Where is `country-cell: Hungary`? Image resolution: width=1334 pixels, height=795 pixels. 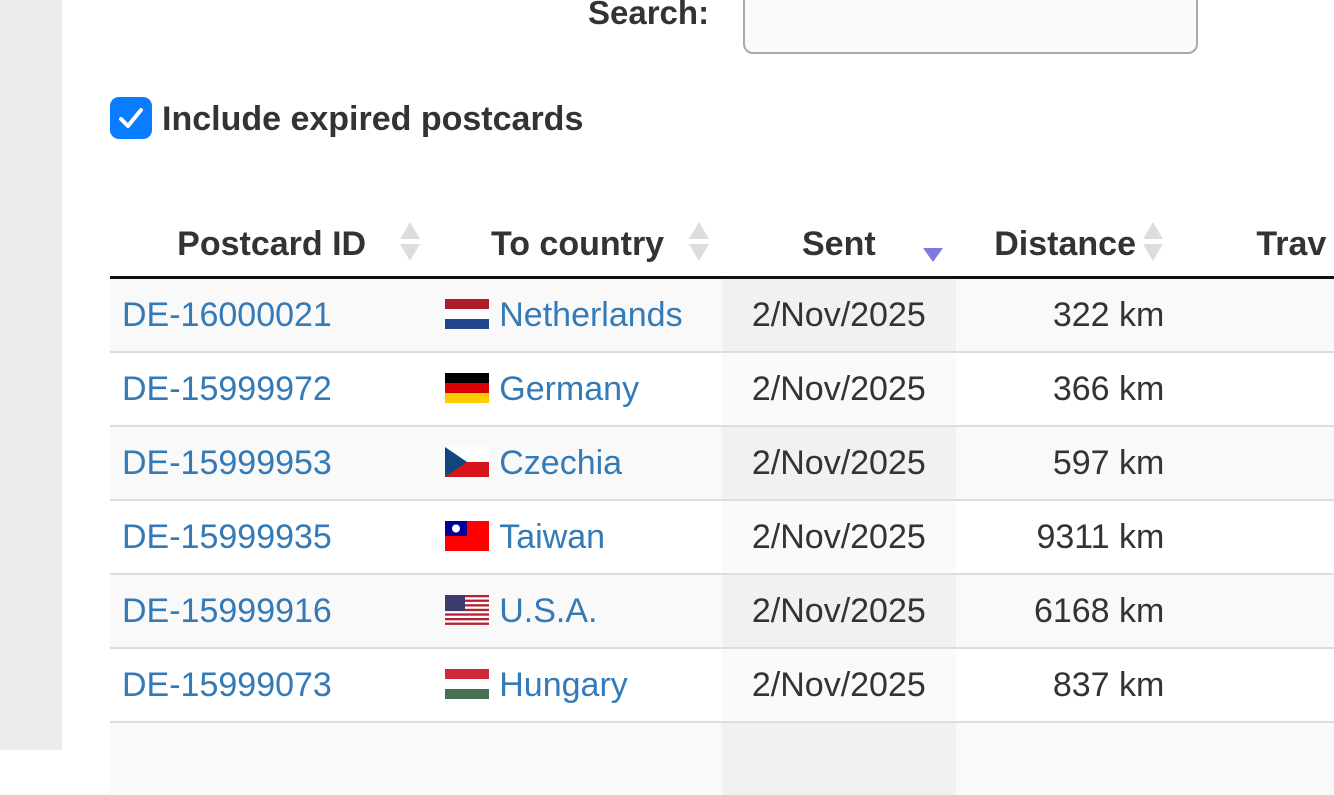 country-cell: Hungary is located at coordinates (577, 684).